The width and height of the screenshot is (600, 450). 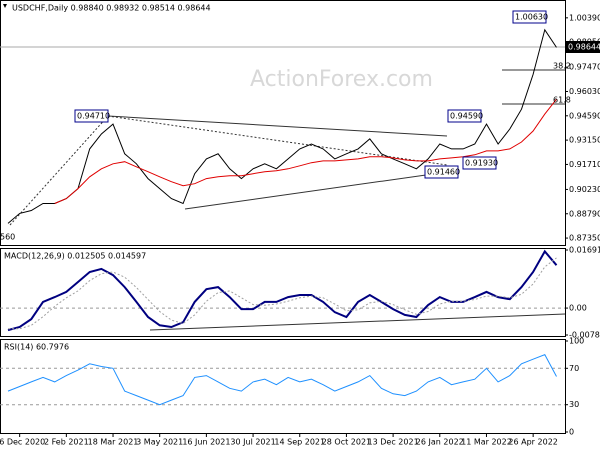 I want to click on rsi-title: RSI(14) 60.7976, so click(x=36, y=347).